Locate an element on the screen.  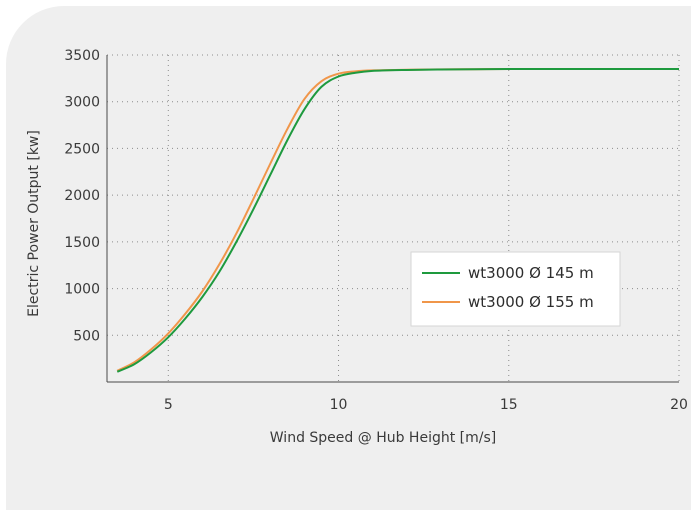
legend-box is located at coordinates (515, 289).